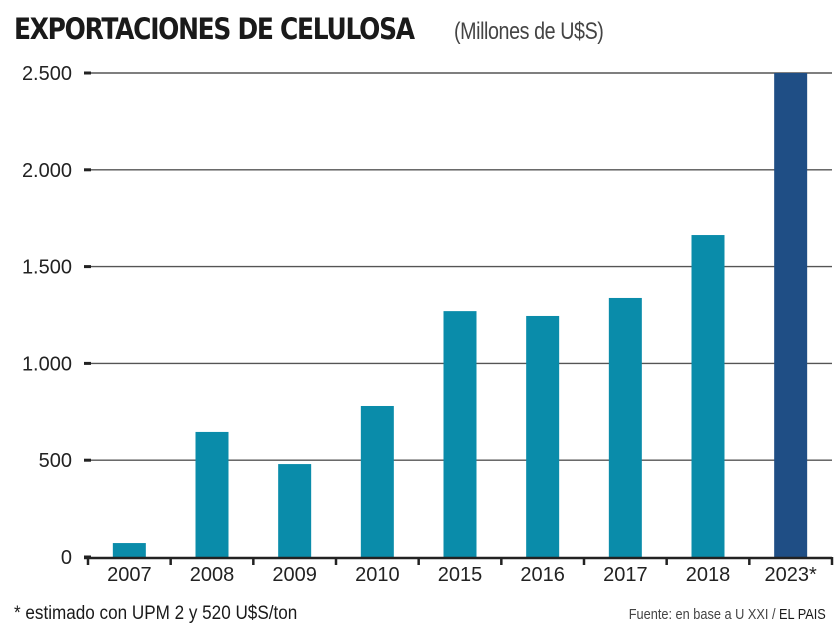 The width and height of the screenshot is (840, 641). I want to click on bar-2010, so click(377, 481).